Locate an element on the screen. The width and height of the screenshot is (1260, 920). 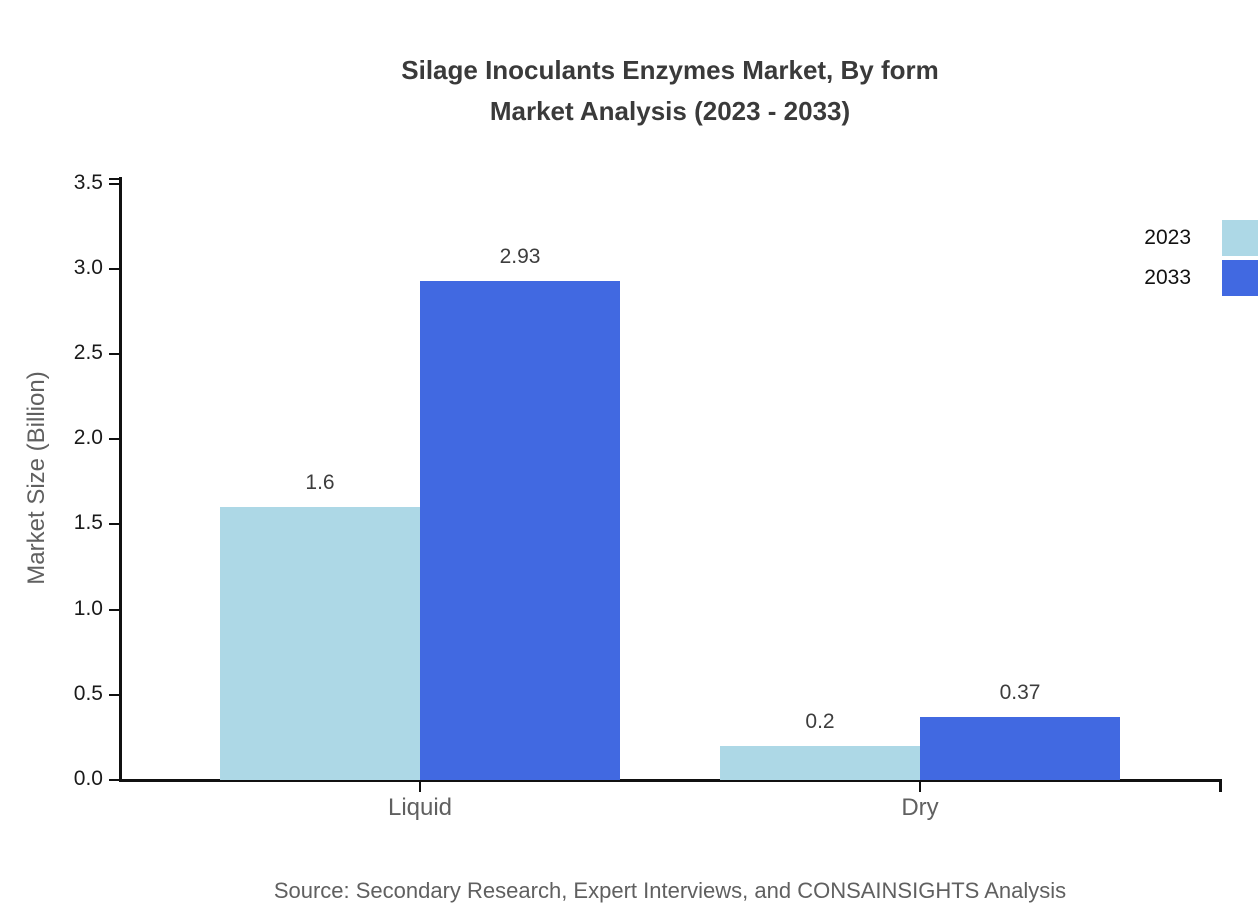
chart-title-line2: Market Analysis (2023 - 2033) is located at coordinates (670, 111).